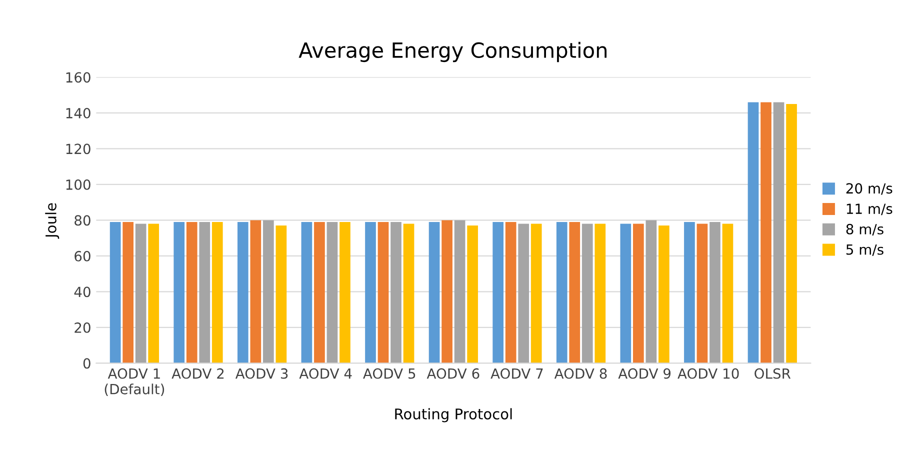 This screenshot has width=916, height=454. Describe the element at coordinates (78, 184) in the screenshot. I see `y-tick-label: 100` at that location.